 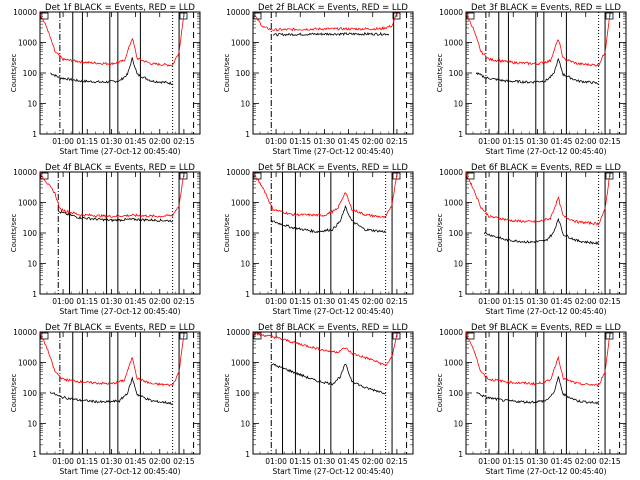 I want to click on plot-title: Det 5f BLACK = Events, RED = LLD, so click(x=333, y=168).